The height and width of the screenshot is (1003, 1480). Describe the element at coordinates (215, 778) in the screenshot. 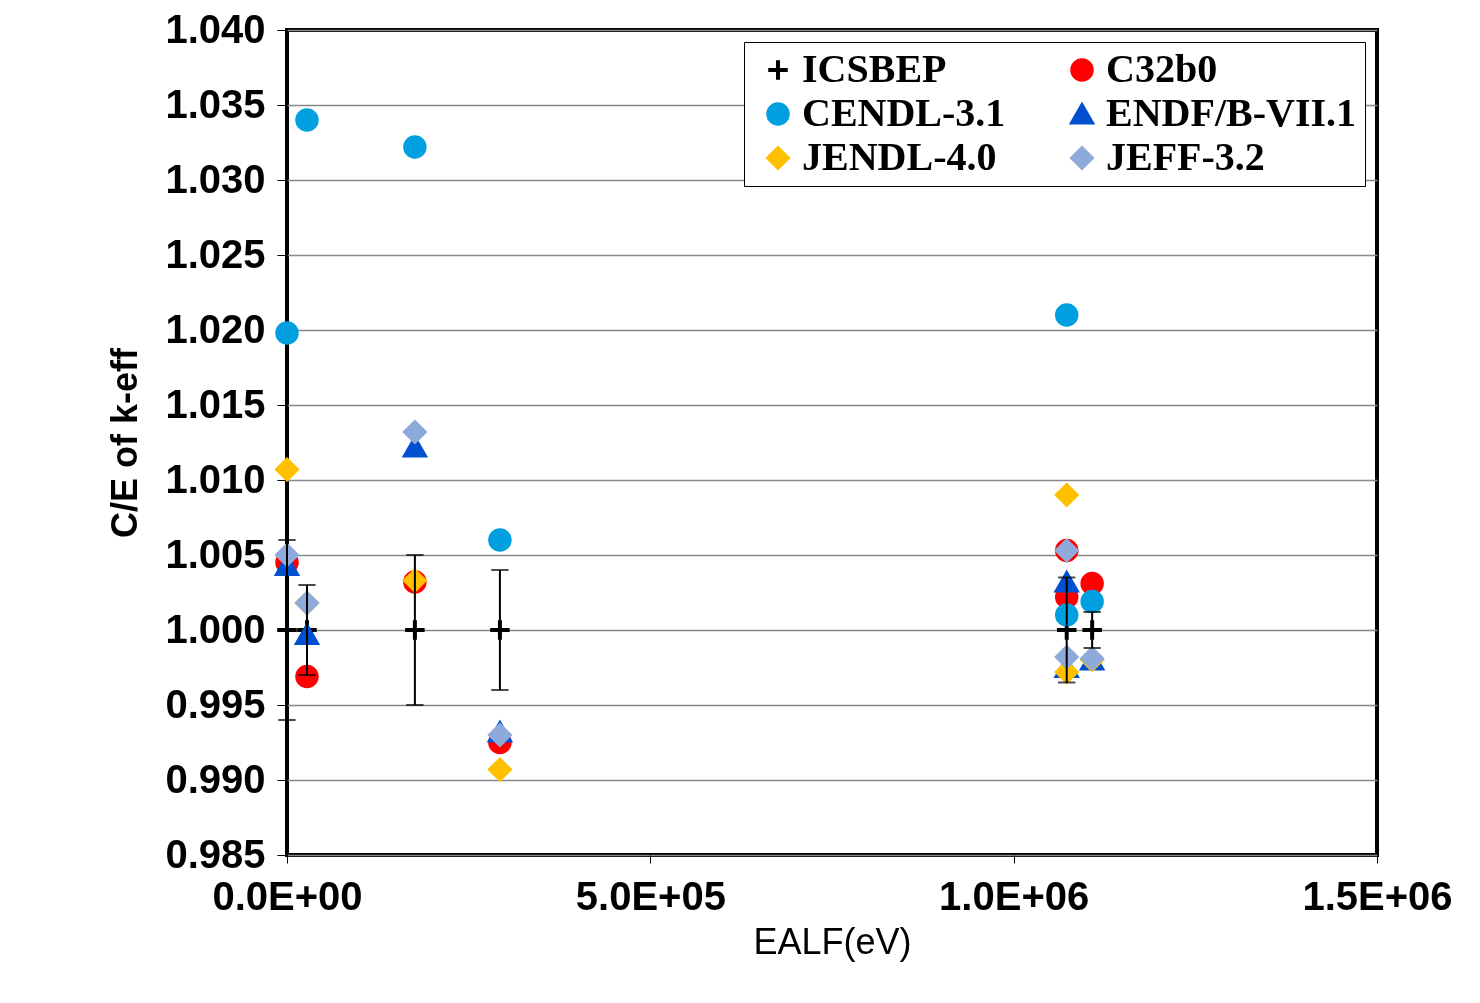

I see `y-tick-label: 0.990` at that location.